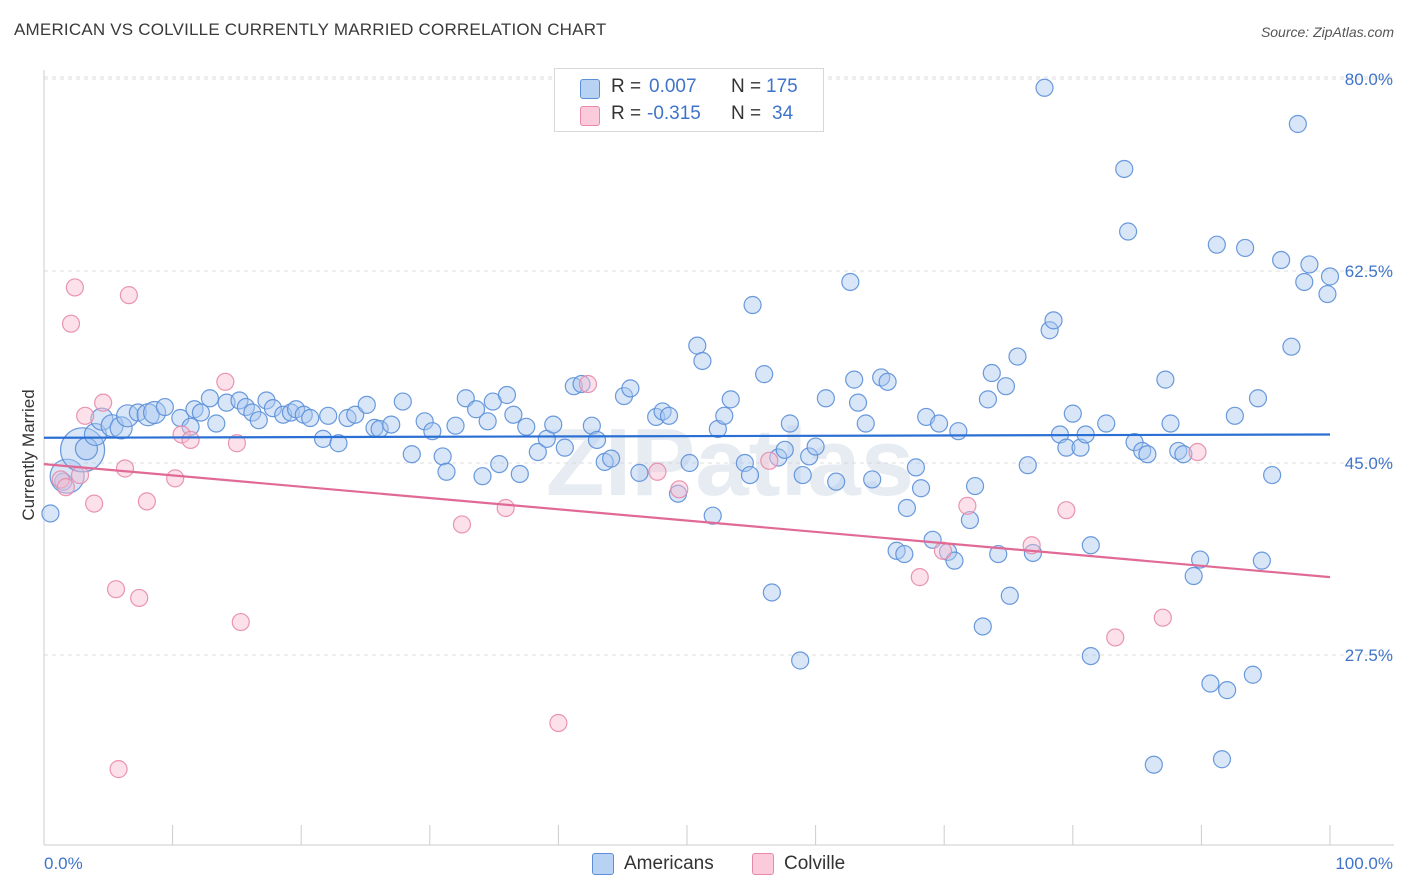  I want to click on y-tick-label: 62.5%, so click(1369, 271).